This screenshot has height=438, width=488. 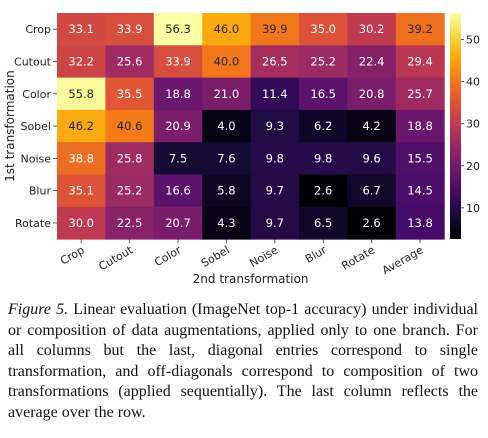 I want to click on cell-value-label: 21.0, so click(x=227, y=94).